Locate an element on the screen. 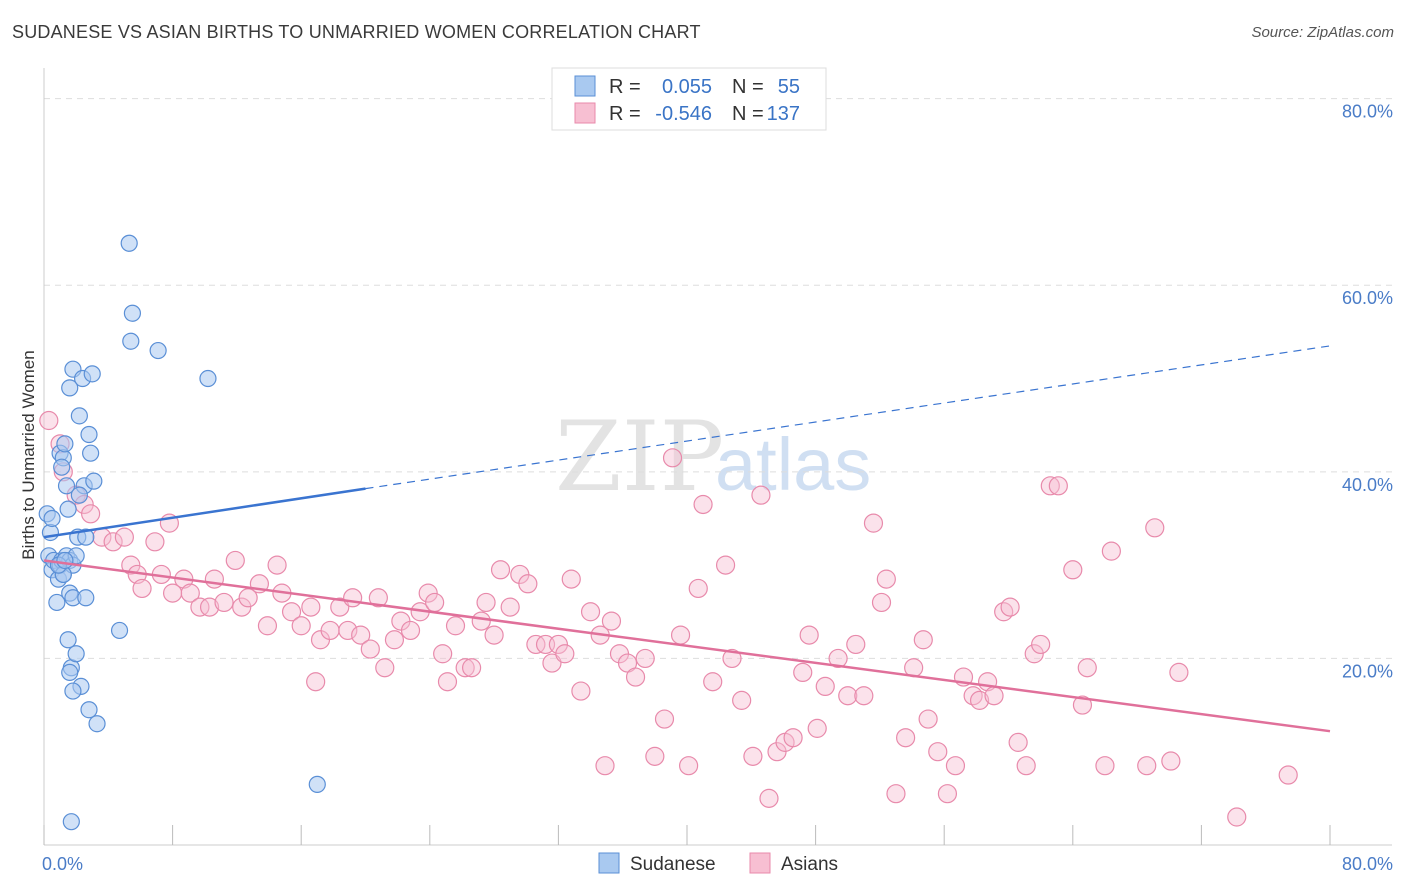 The height and width of the screenshot is (892, 1406). sudanese-trend-extension is located at coordinates (848, 417).